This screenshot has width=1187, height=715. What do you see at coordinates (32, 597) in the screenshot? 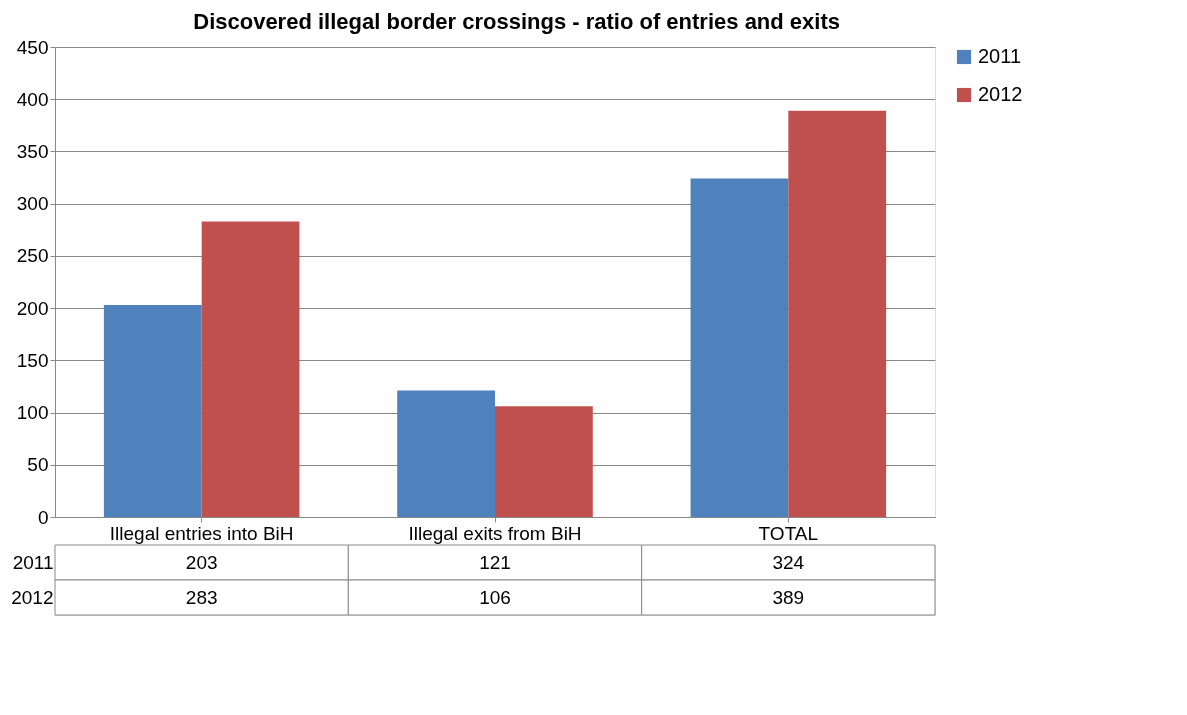
I see `text: 2012` at bounding box center [32, 597].